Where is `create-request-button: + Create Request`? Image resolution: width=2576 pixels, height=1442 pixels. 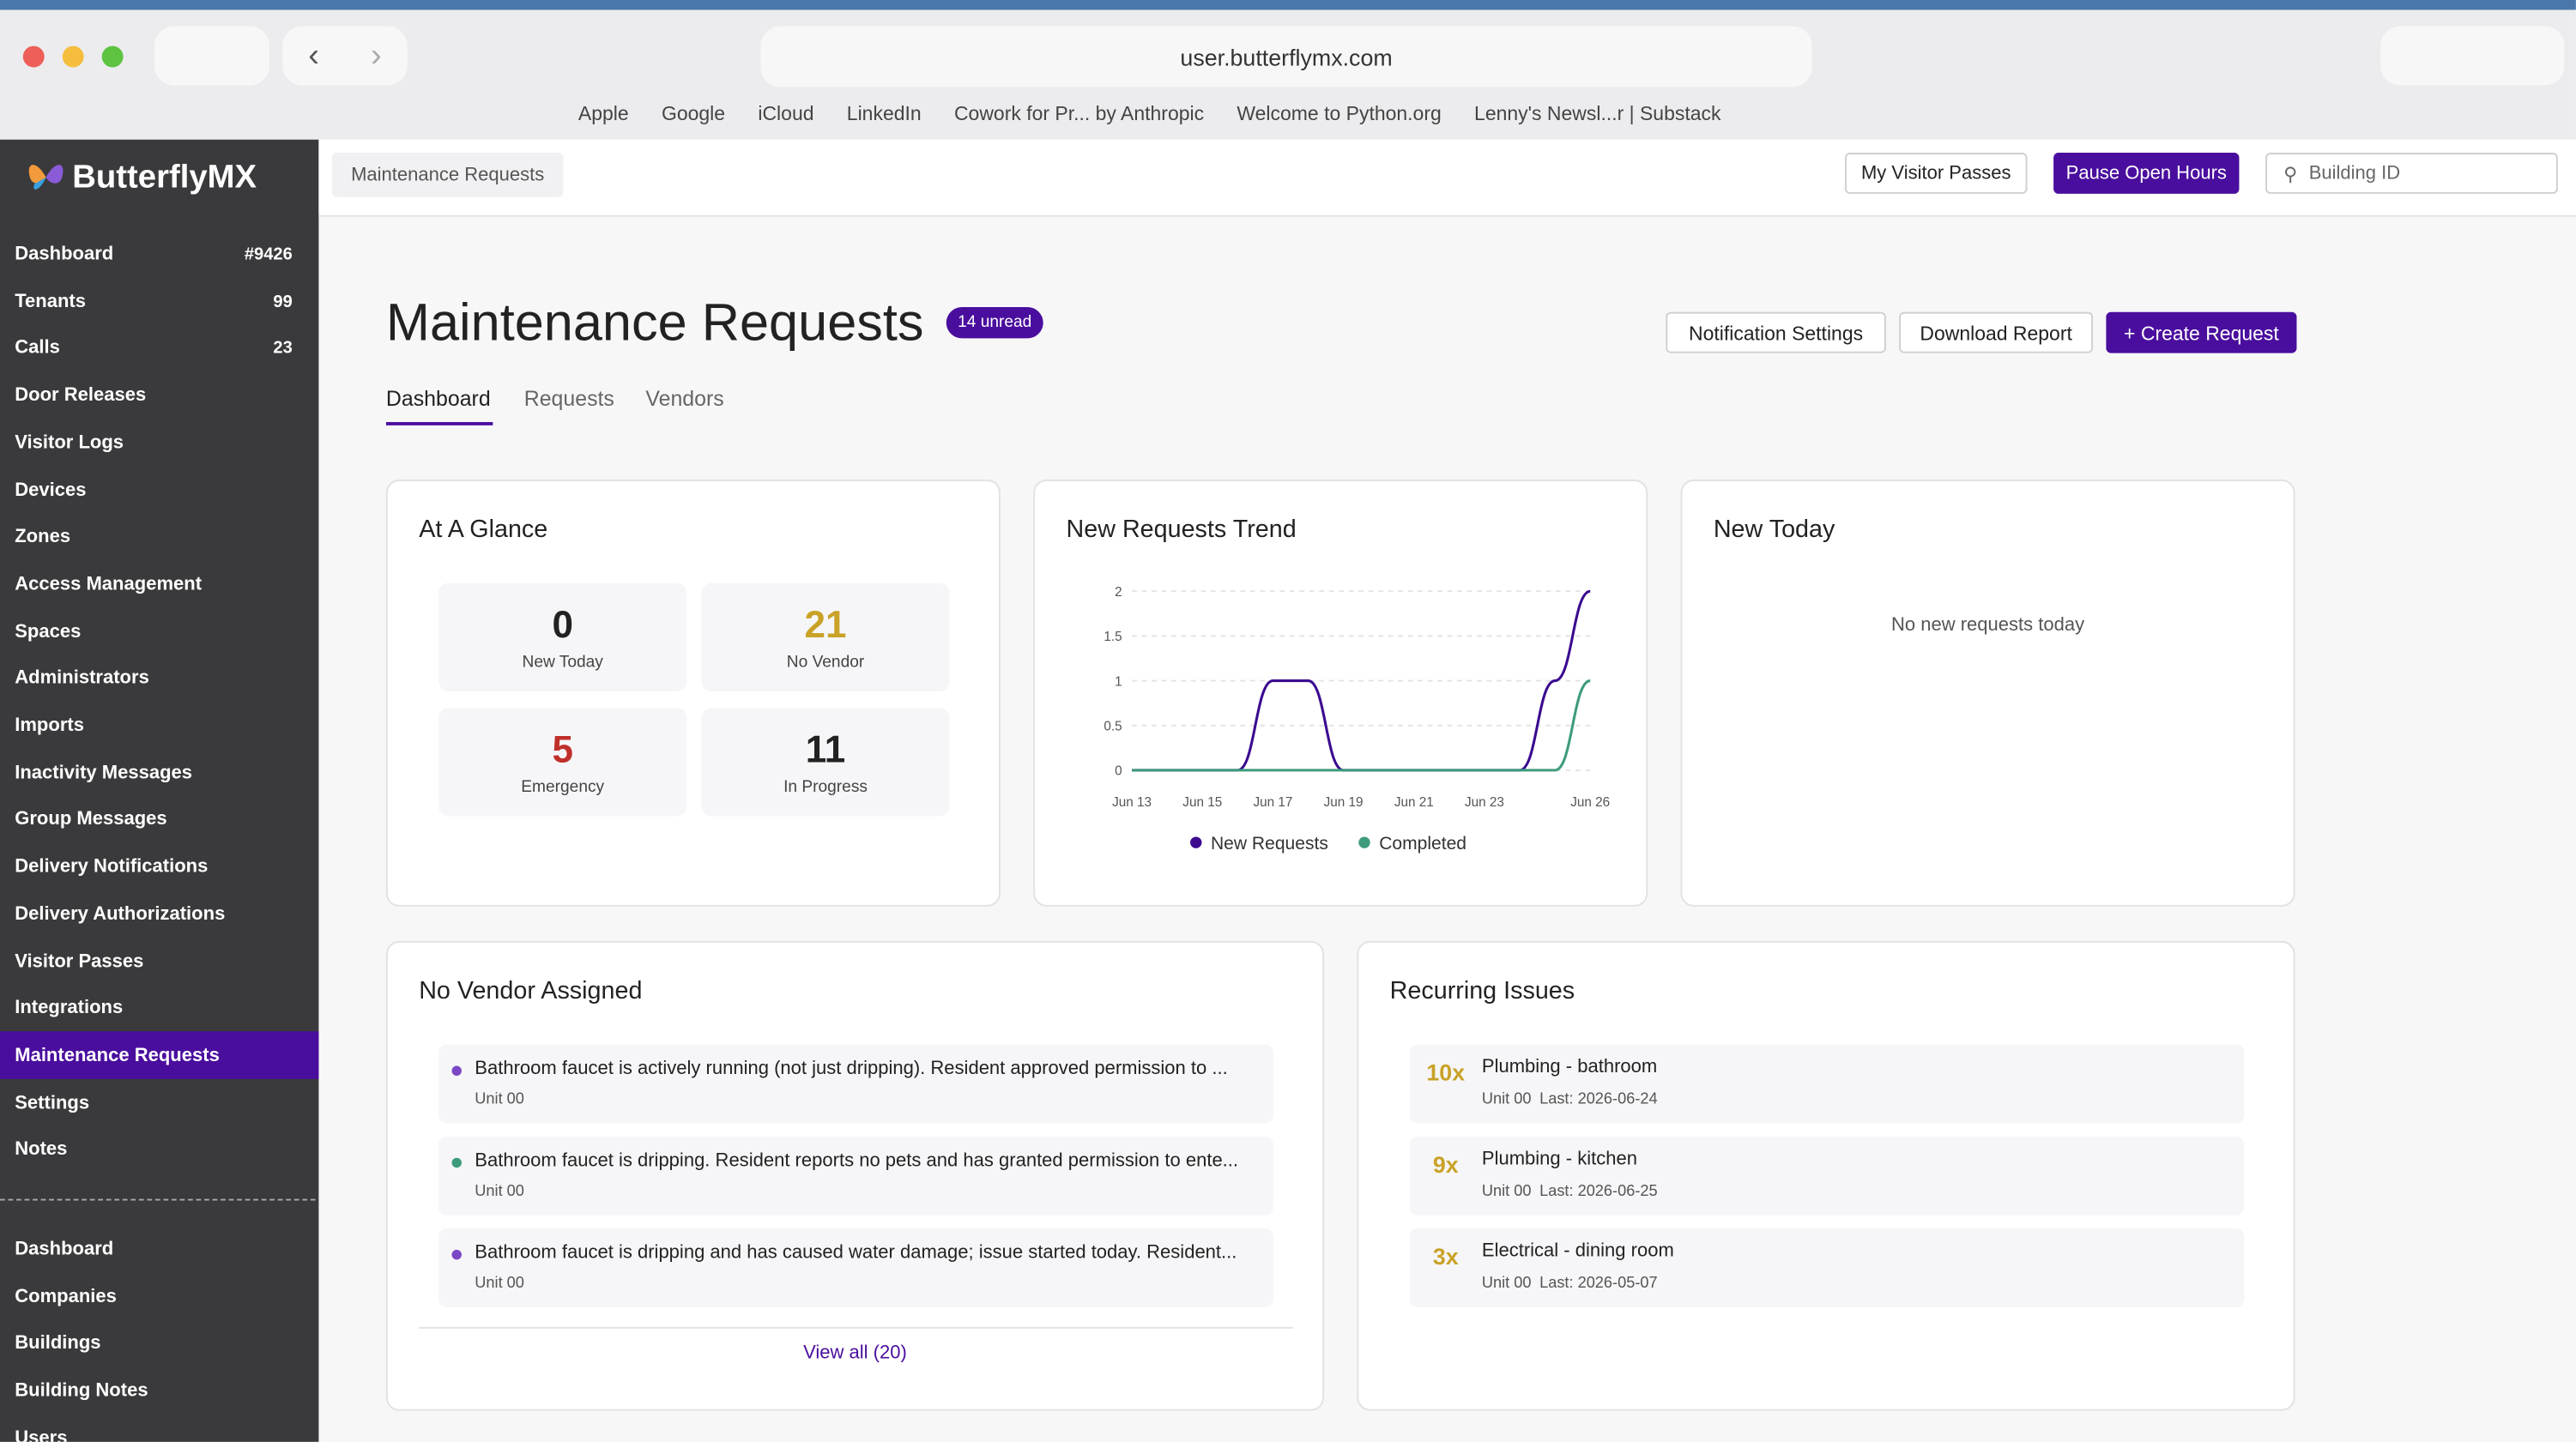
create-request-button: + Create Request is located at coordinates (2201, 332).